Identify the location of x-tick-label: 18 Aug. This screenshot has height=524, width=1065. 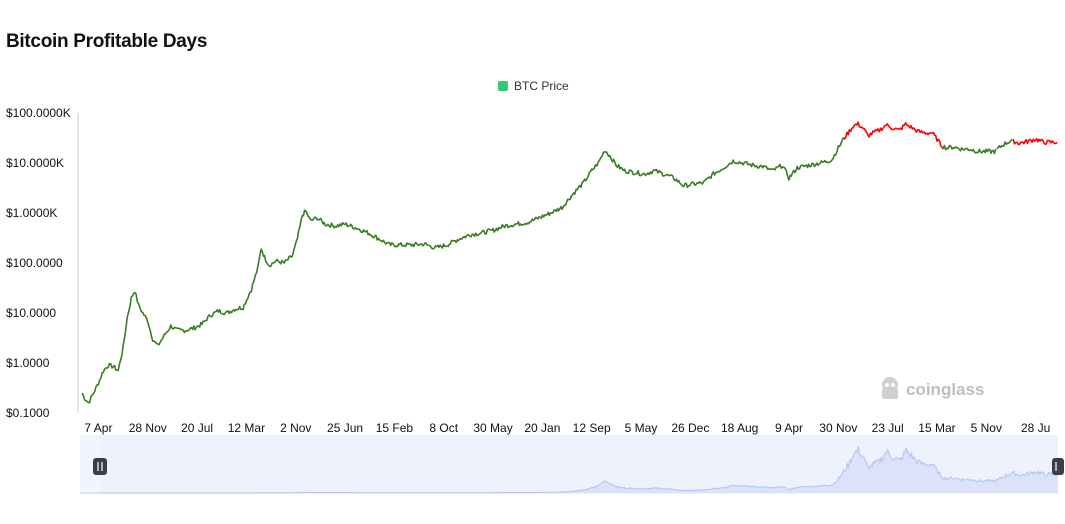
(739, 428).